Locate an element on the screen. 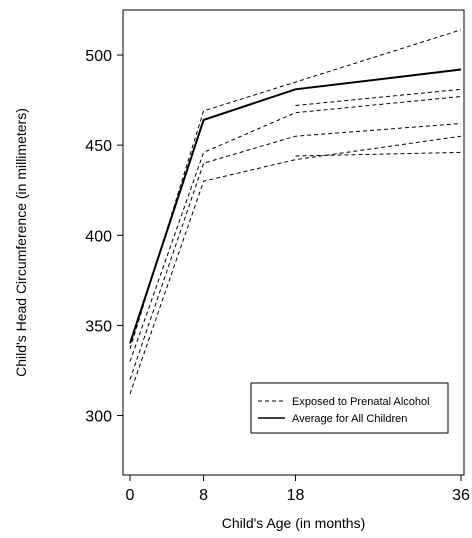 The image size is (472, 538). legend-label: Average for All Children is located at coordinates (349, 419).